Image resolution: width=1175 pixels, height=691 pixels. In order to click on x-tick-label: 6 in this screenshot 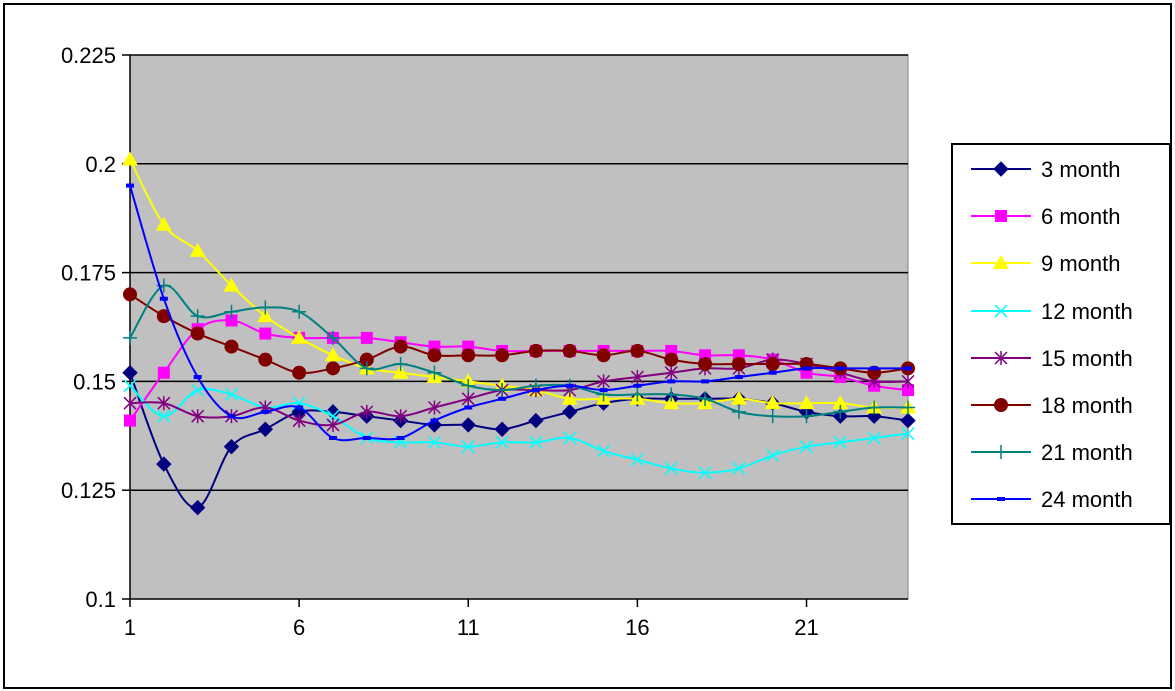, I will do `click(299, 627)`.